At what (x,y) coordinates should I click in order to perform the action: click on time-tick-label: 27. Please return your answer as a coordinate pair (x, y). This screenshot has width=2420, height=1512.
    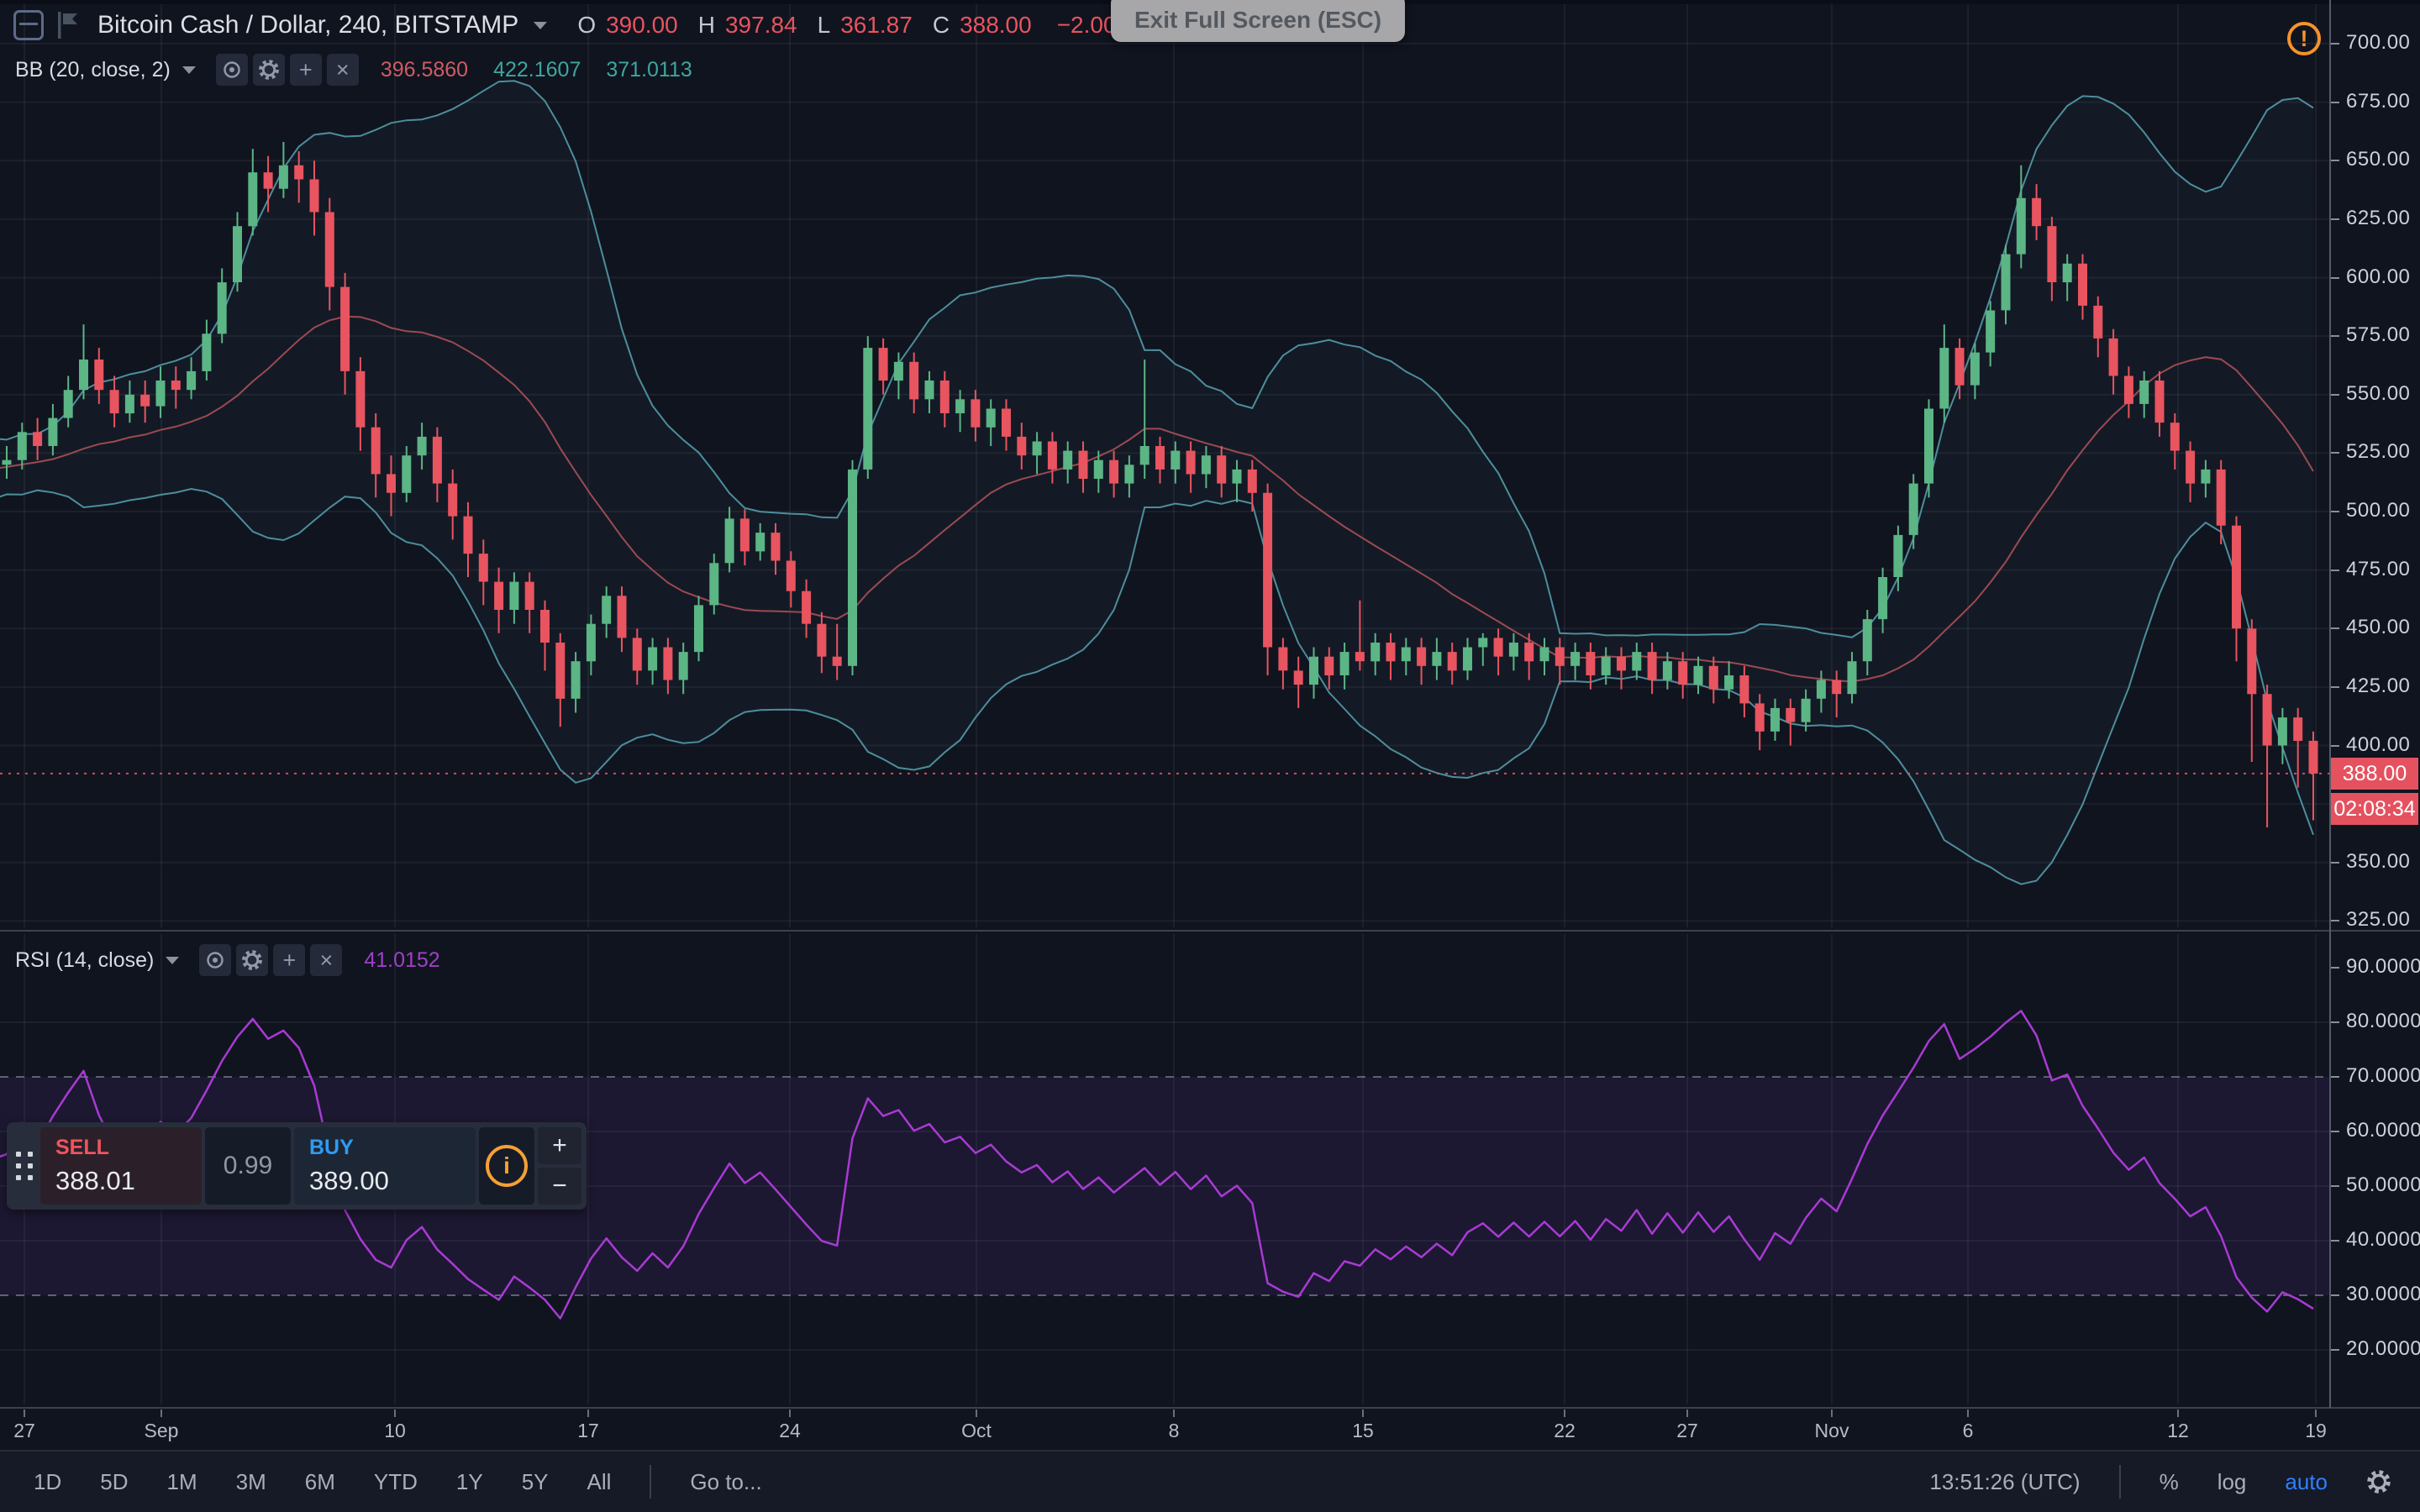
    Looking at the image, I should click on (24, 1430).